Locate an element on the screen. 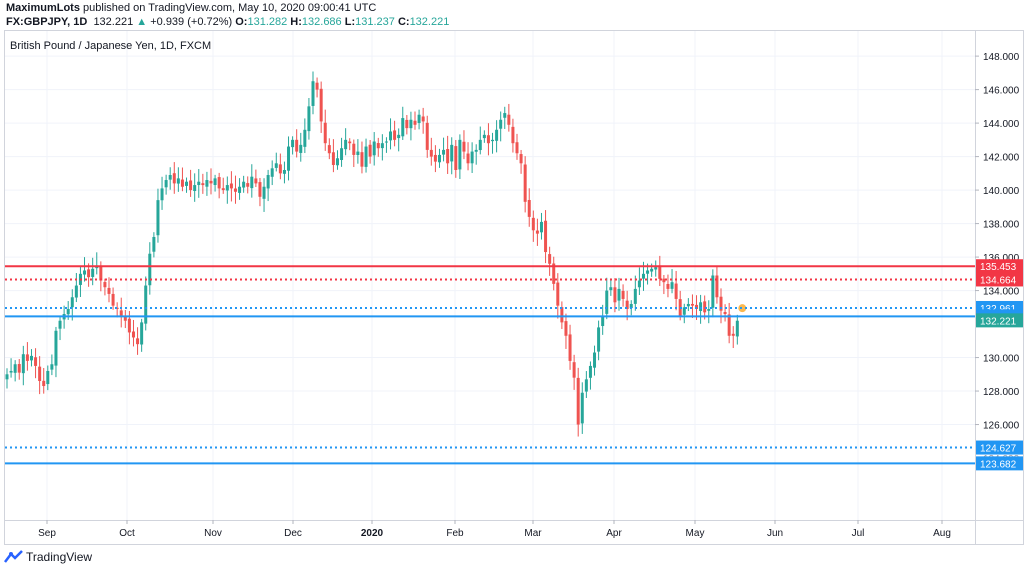 The image size is (1024, 570). author-name: MaximumLots is located at coordinates (43, 8).